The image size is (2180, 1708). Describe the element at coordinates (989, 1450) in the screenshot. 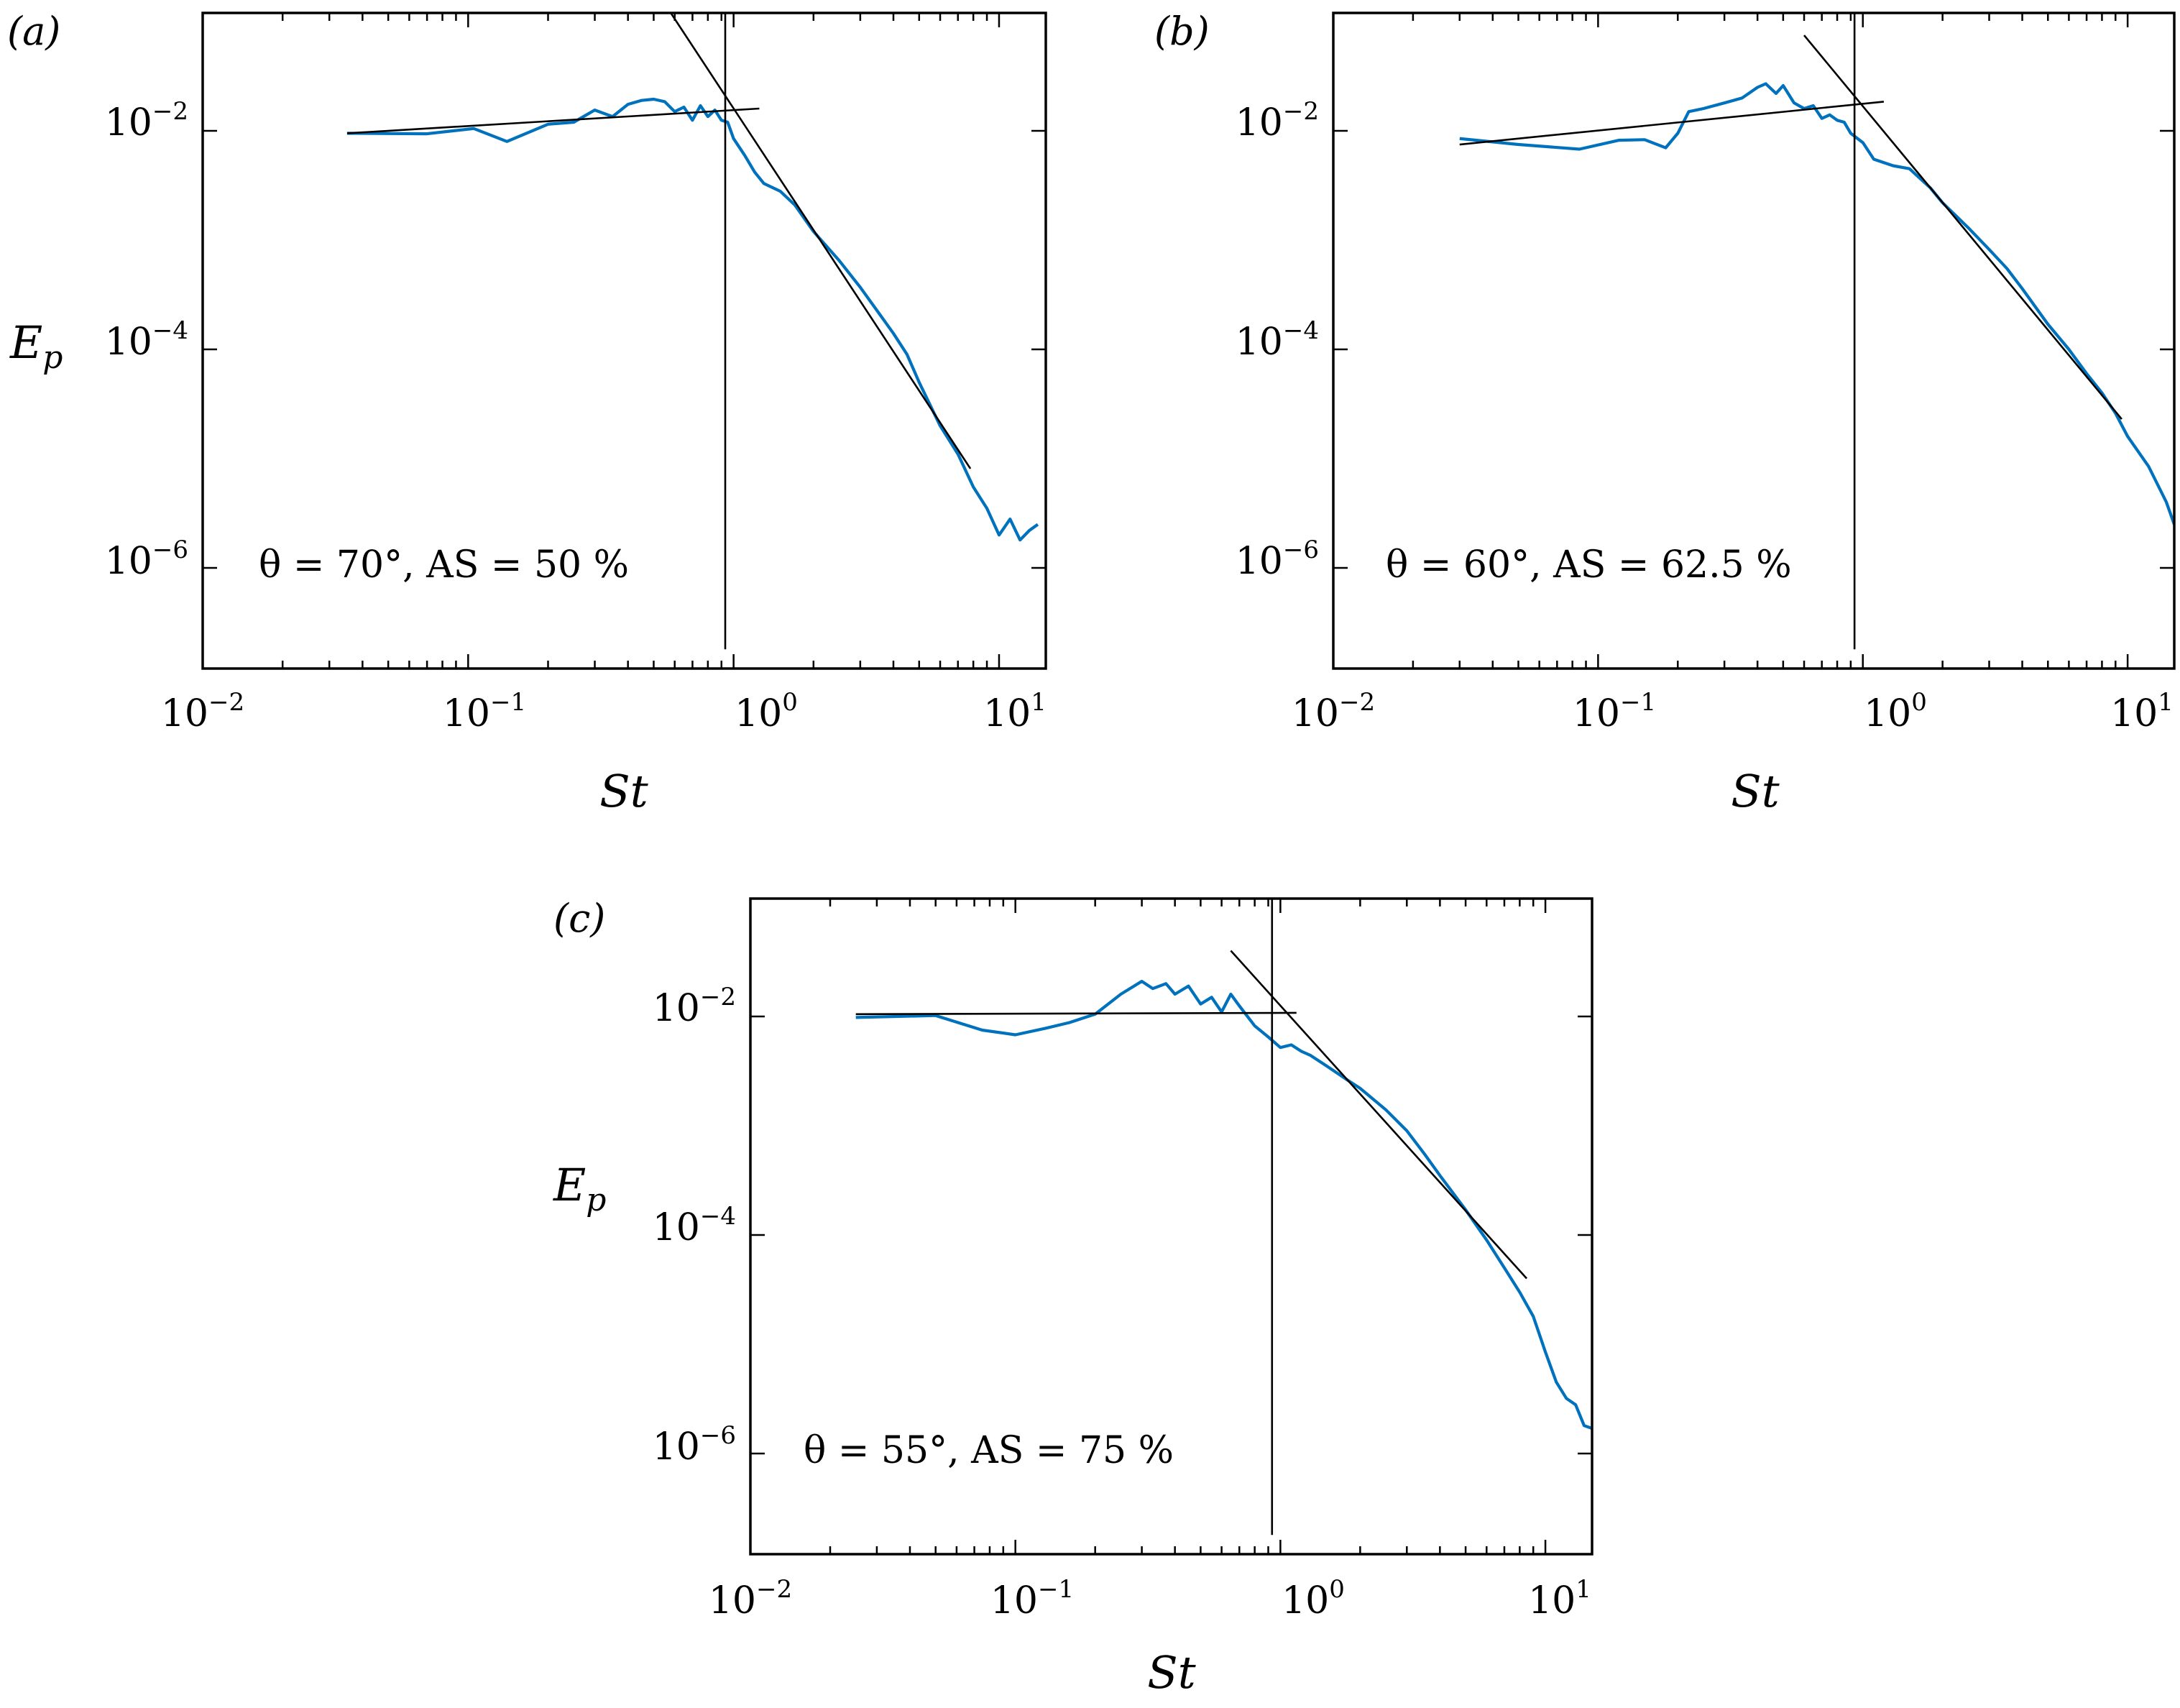

I see `annotation: θ = 55°, AS = 75 %` at that location.